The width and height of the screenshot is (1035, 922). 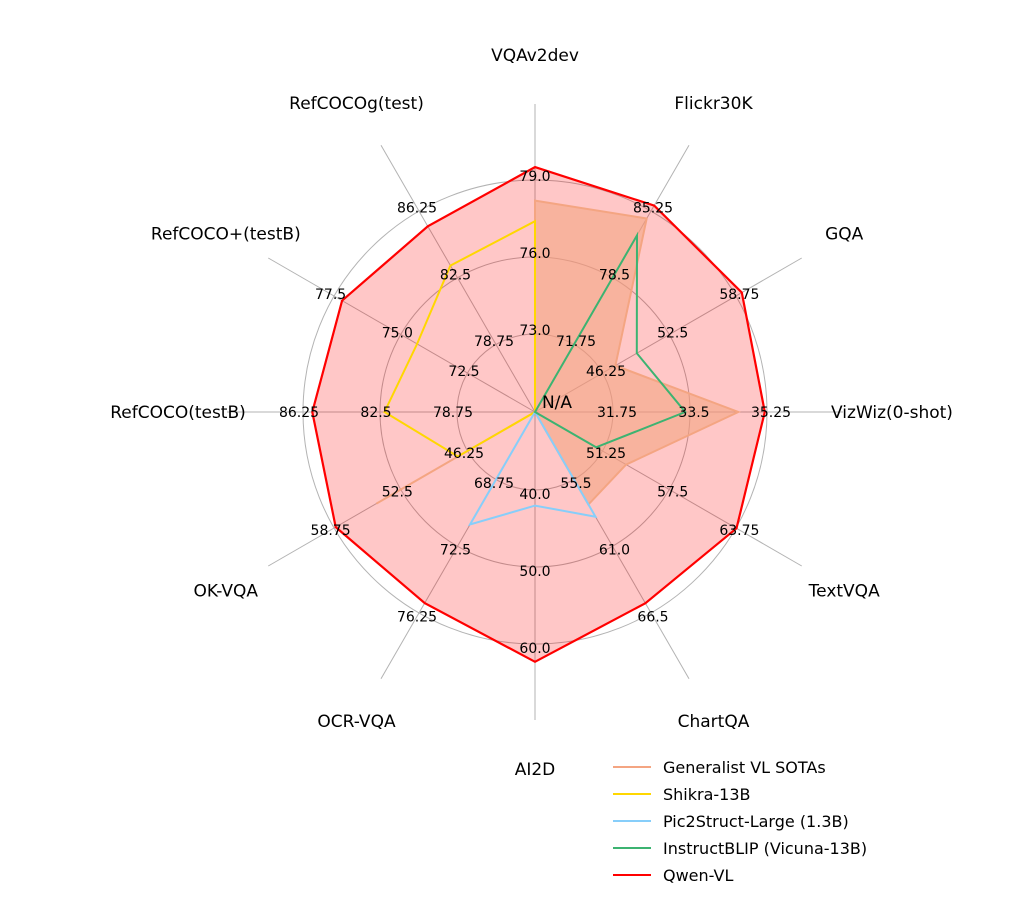 I want to click on tick-label: 76.0, so click(x=534, y=254).